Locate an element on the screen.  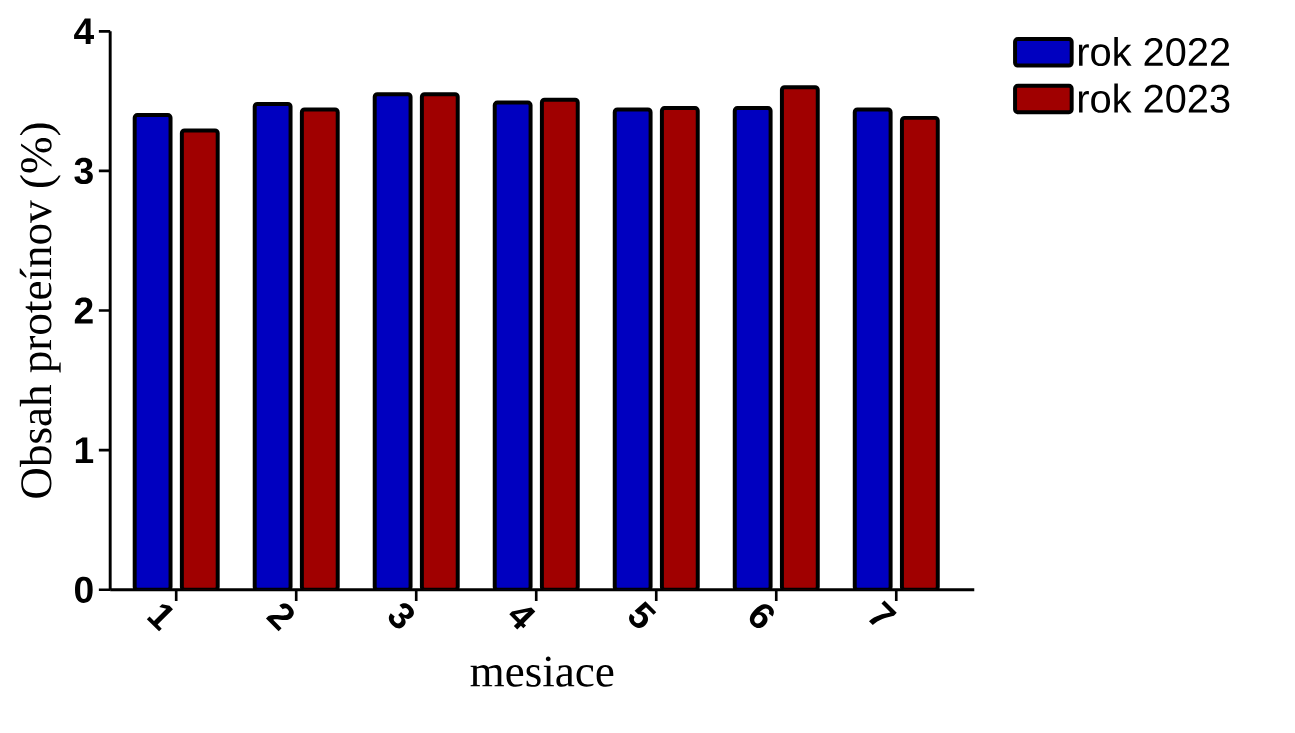
x-tick-label: 6 is located at coordinates (761, 616).